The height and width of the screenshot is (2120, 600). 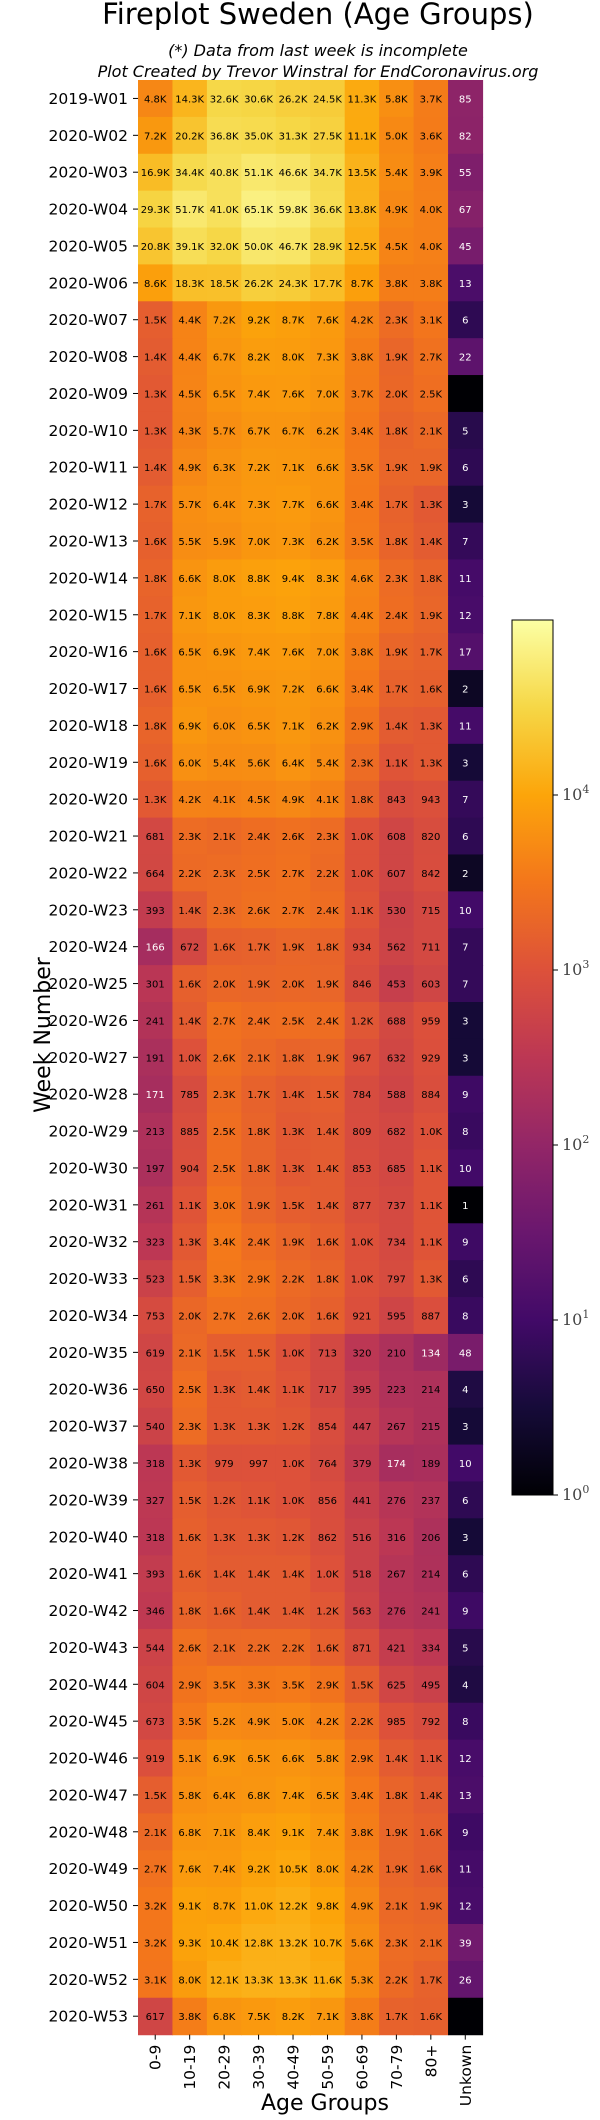 What do you see at coordinates (327, 1169) in the screenshot?
I see `heatmap-cell-label: 1.4K` at bounding box center [327, 1169].